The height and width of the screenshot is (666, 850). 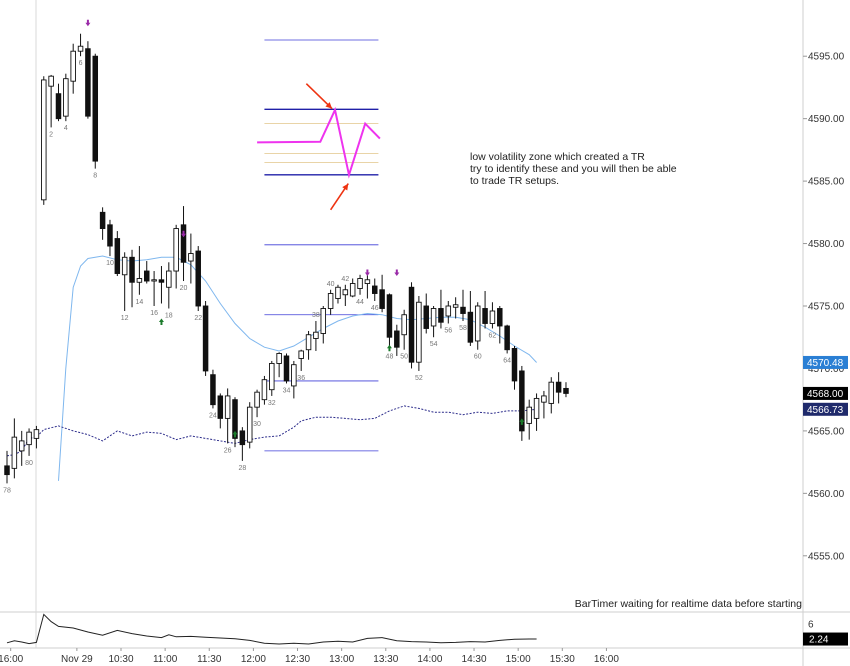 I want to click on x-tick-label: 13:30, so click(x=385, y=659).